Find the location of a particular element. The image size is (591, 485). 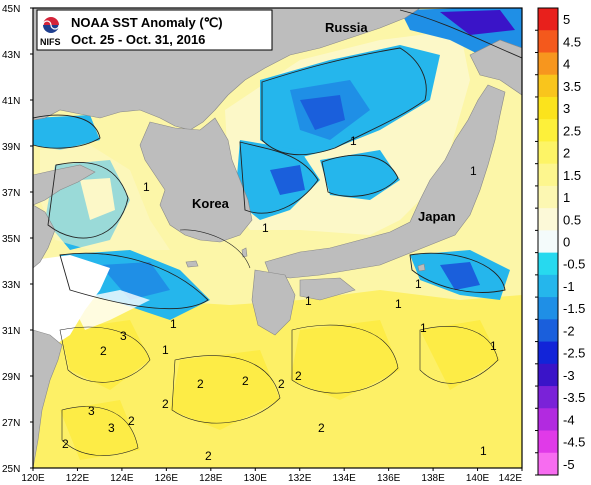

lon-tick-label: 136E is located at coordinates (389, 478).